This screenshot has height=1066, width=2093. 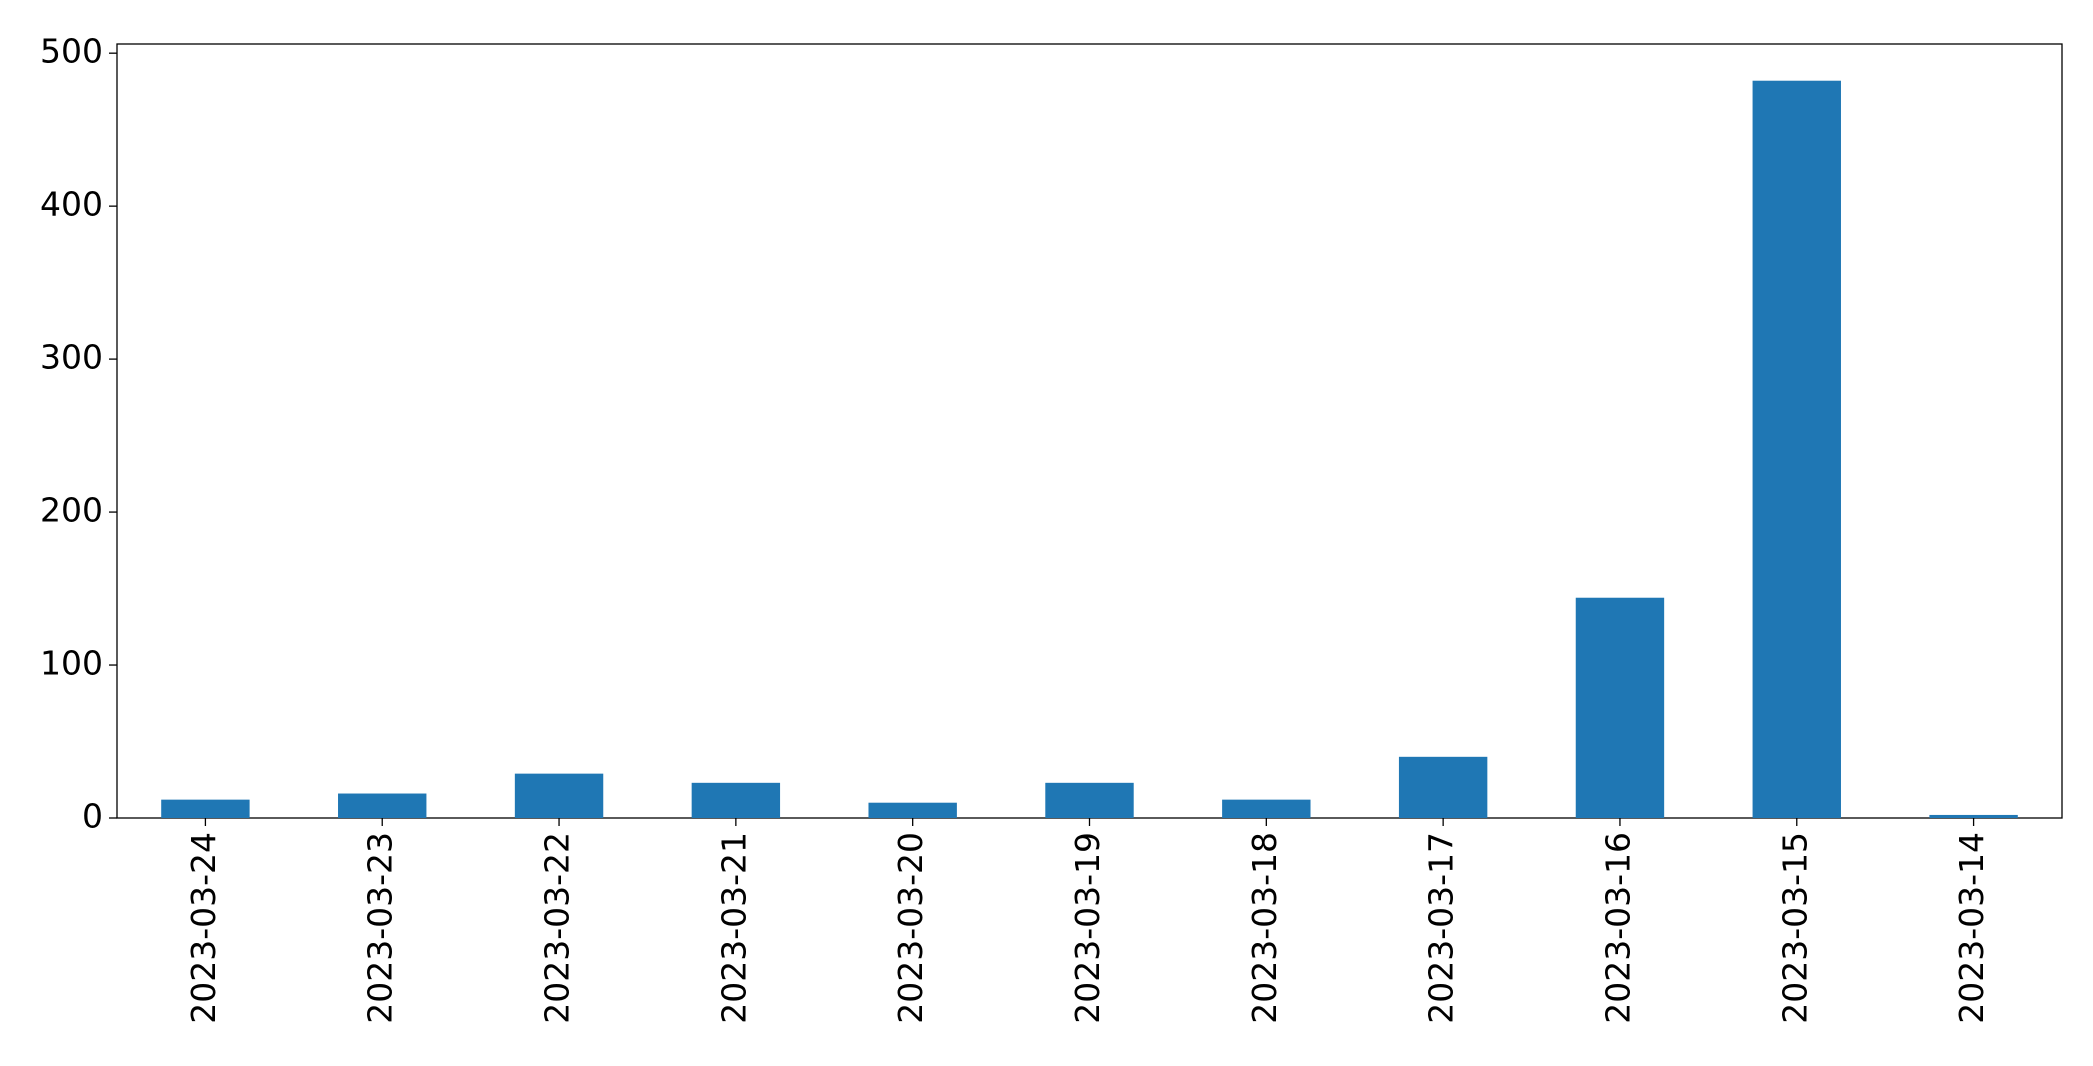 I want to click on y-tick-label: 500, so click(x=71, y=51).